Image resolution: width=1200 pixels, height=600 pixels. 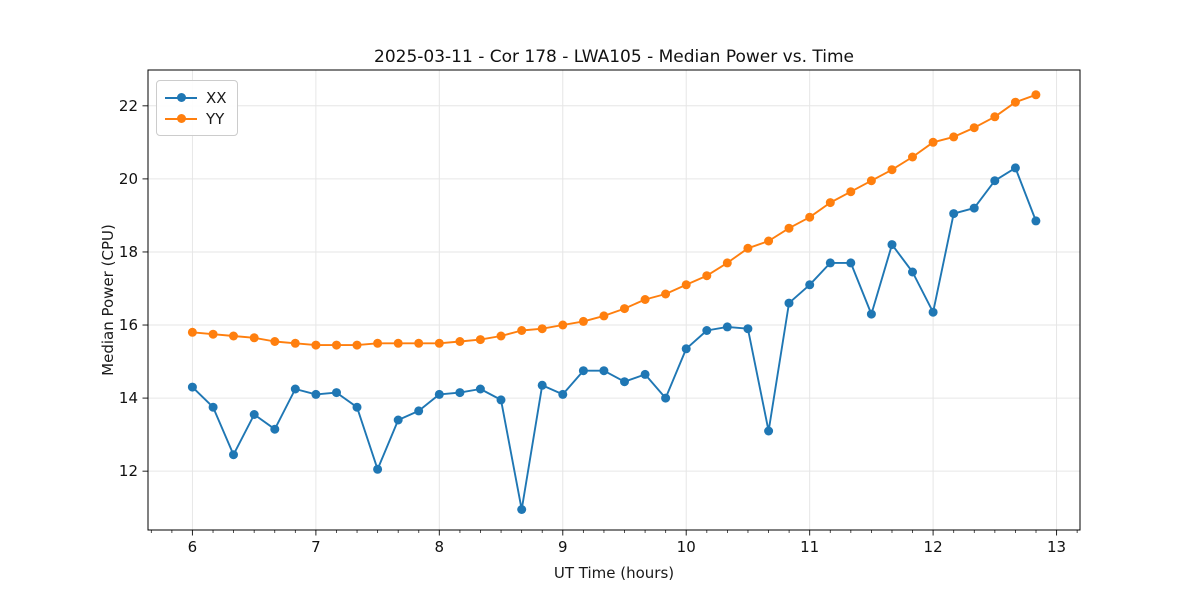 I want to click on y-tick-label: 18, so click(x=128, y=252).